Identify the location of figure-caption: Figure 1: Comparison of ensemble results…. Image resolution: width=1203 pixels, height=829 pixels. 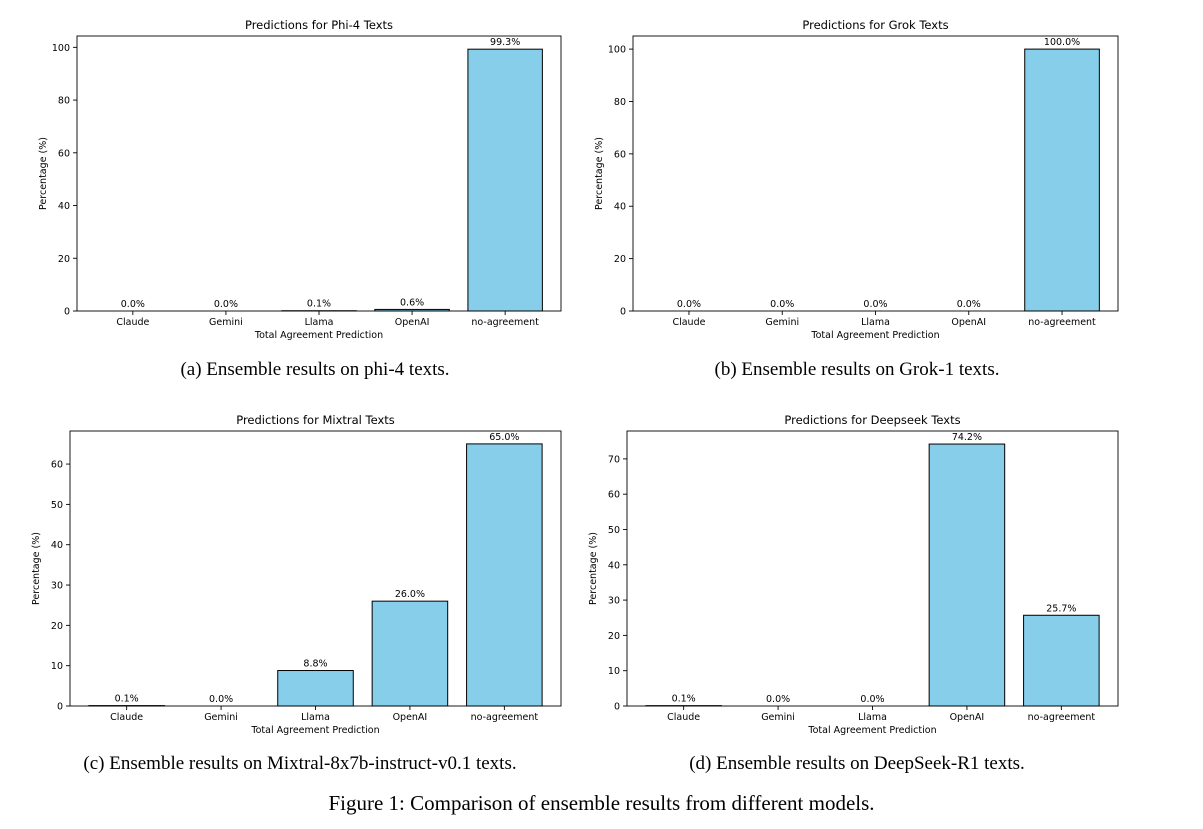
(601, 803).